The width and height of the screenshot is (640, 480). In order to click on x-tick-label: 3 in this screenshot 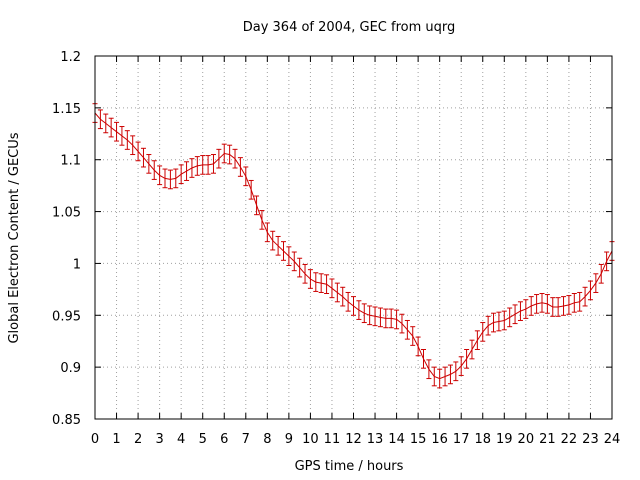, I will do `click(159, 439)`.